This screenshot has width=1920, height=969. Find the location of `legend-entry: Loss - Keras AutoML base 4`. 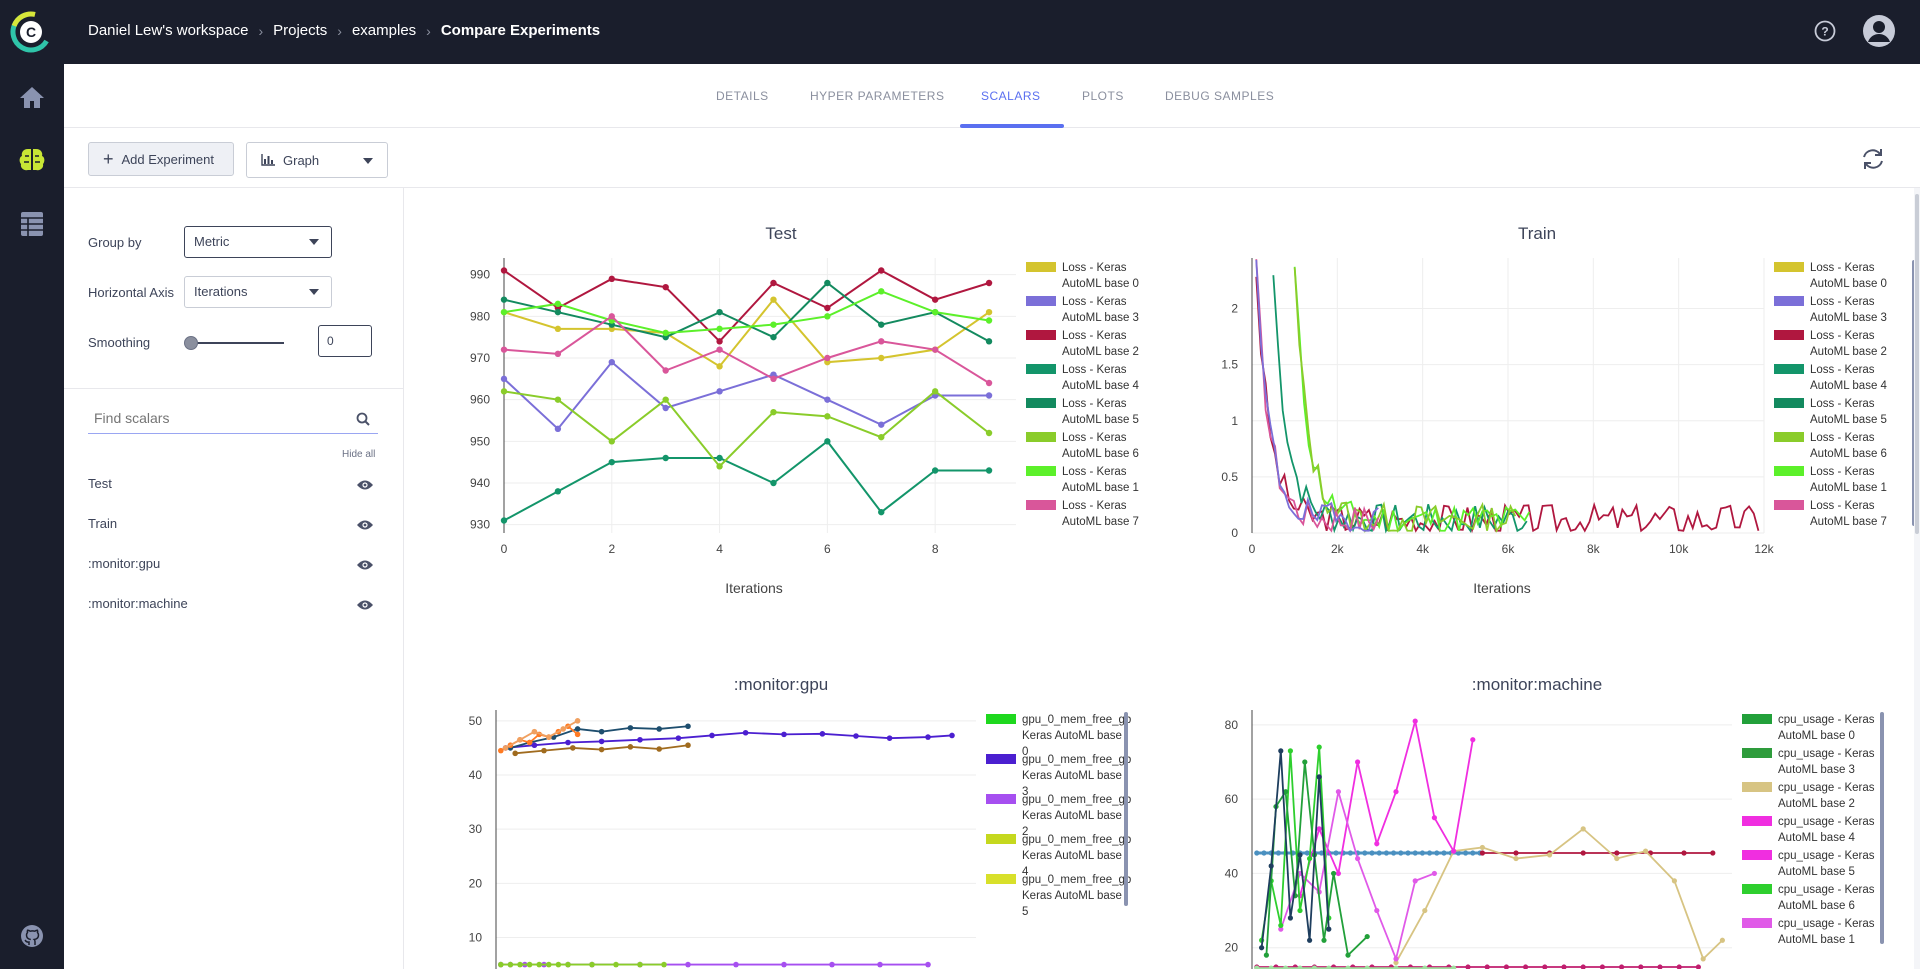

legend-entry: Loss - Keras AutoML base 4 is located at coordinates (1849, 378).